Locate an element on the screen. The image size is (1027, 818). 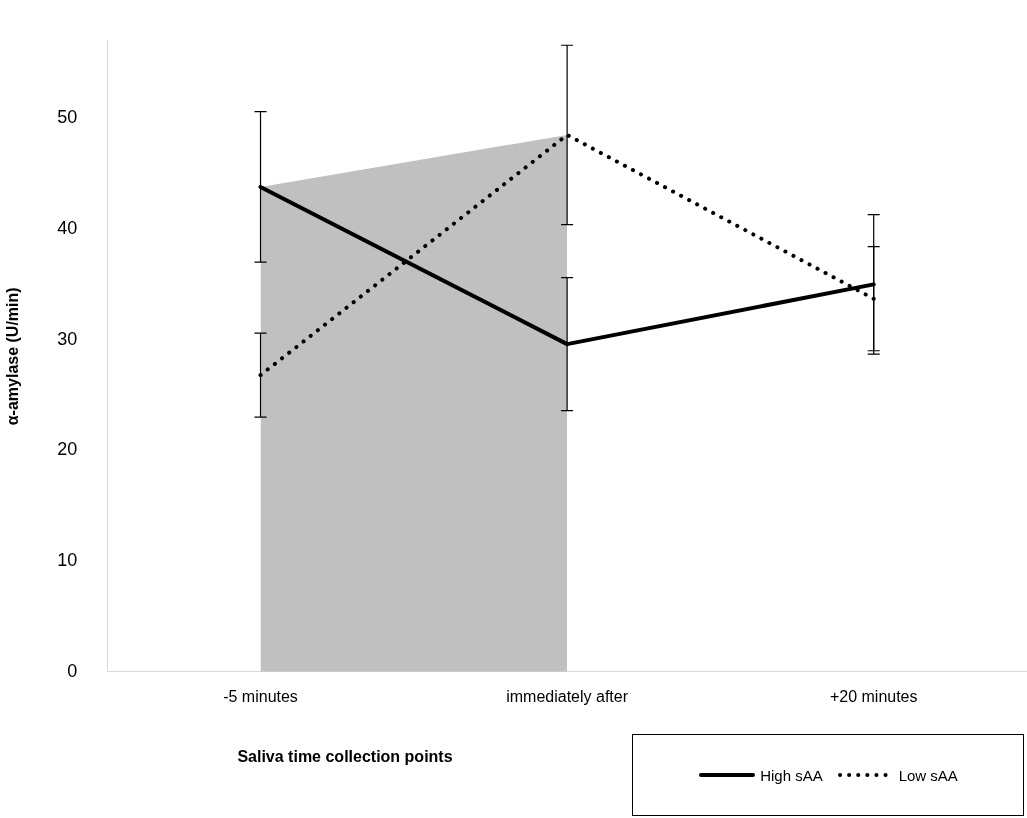
x-tick-label: immediately after is located at coordinates (567, 696).